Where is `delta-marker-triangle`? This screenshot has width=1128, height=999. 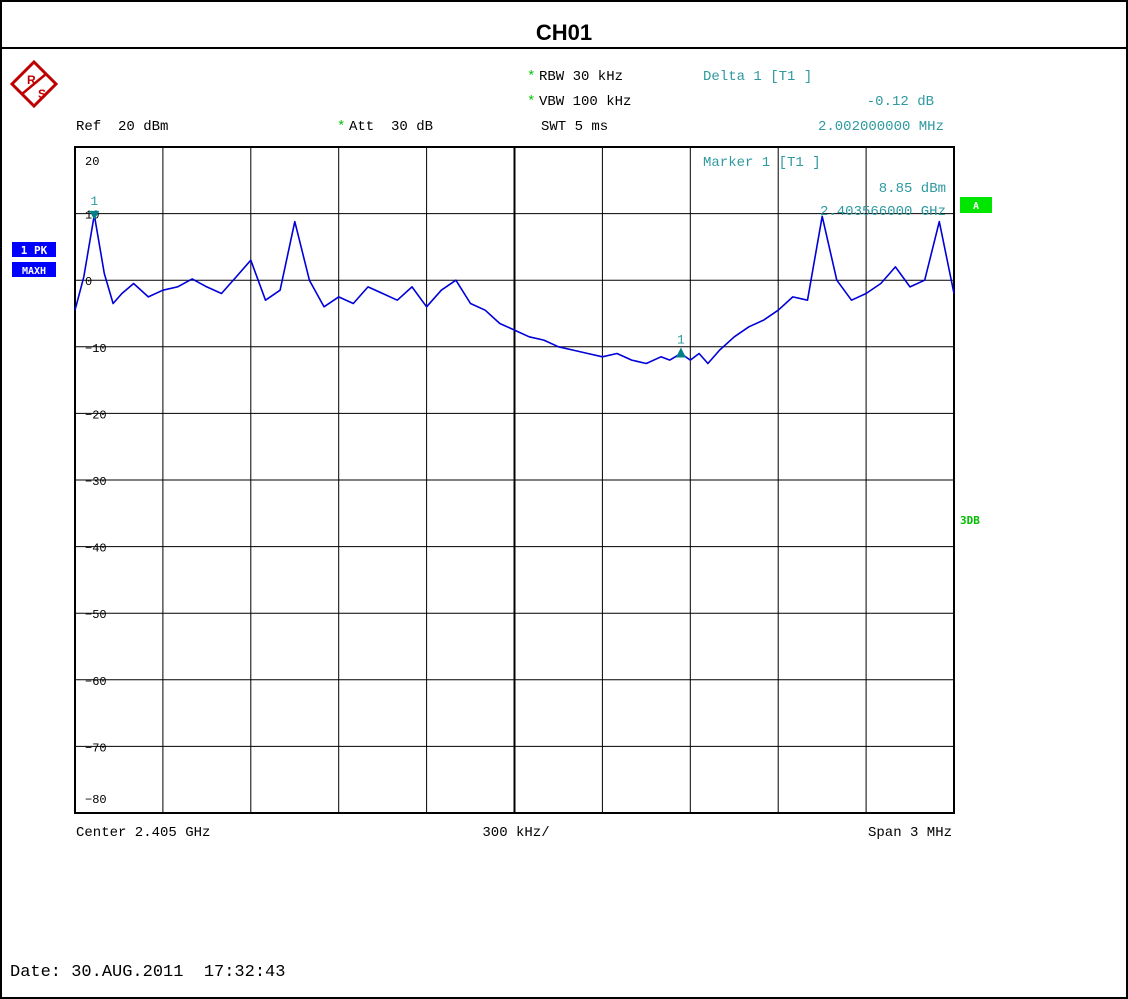
delta-marker-triangle is located at coordinates (680, 352).